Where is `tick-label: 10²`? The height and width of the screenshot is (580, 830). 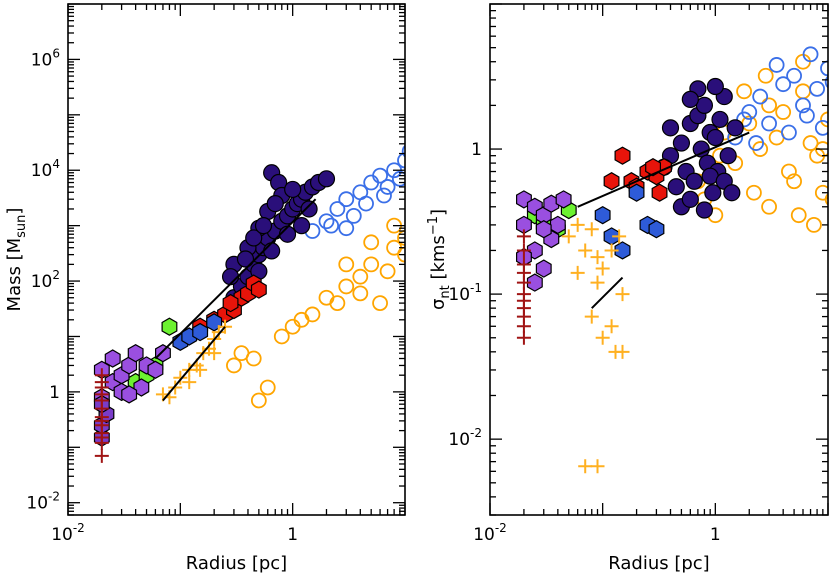 tick-label: 10² is located at coordinates (45, 280).